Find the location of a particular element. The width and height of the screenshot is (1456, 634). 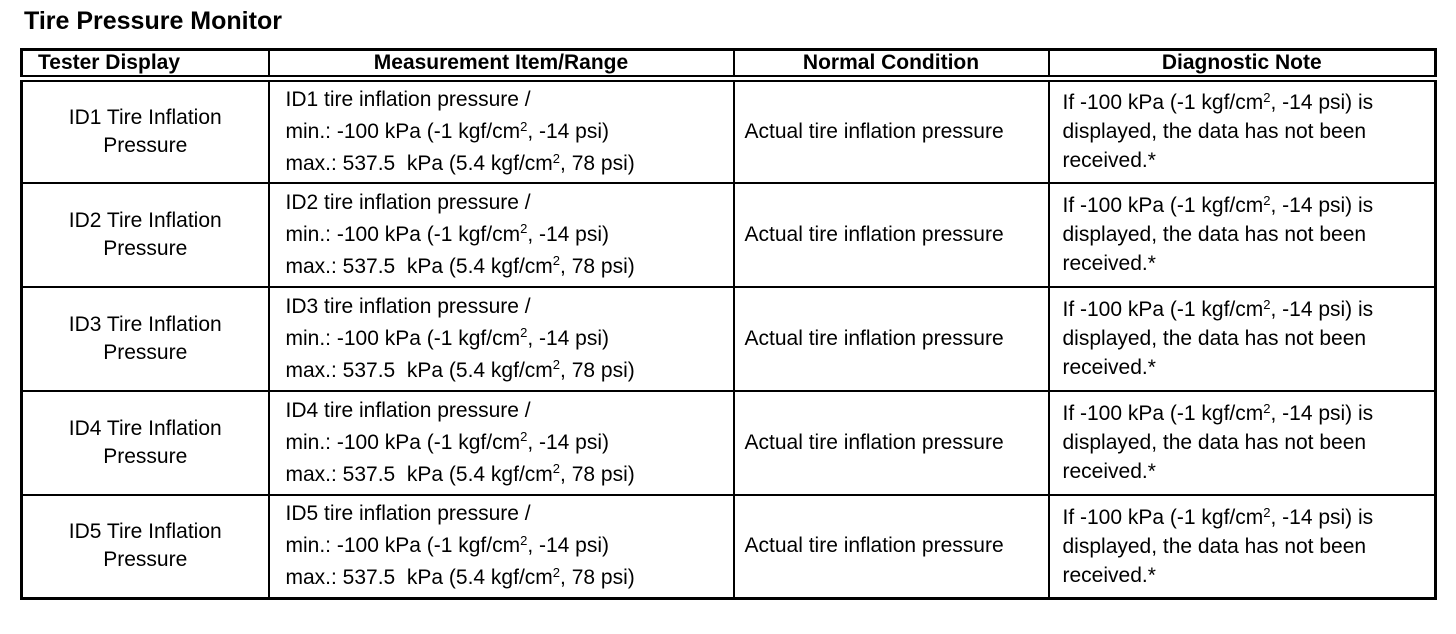

measurement-item-line: ID1 tire inflation pressure / is located at coordinates (408, 99).